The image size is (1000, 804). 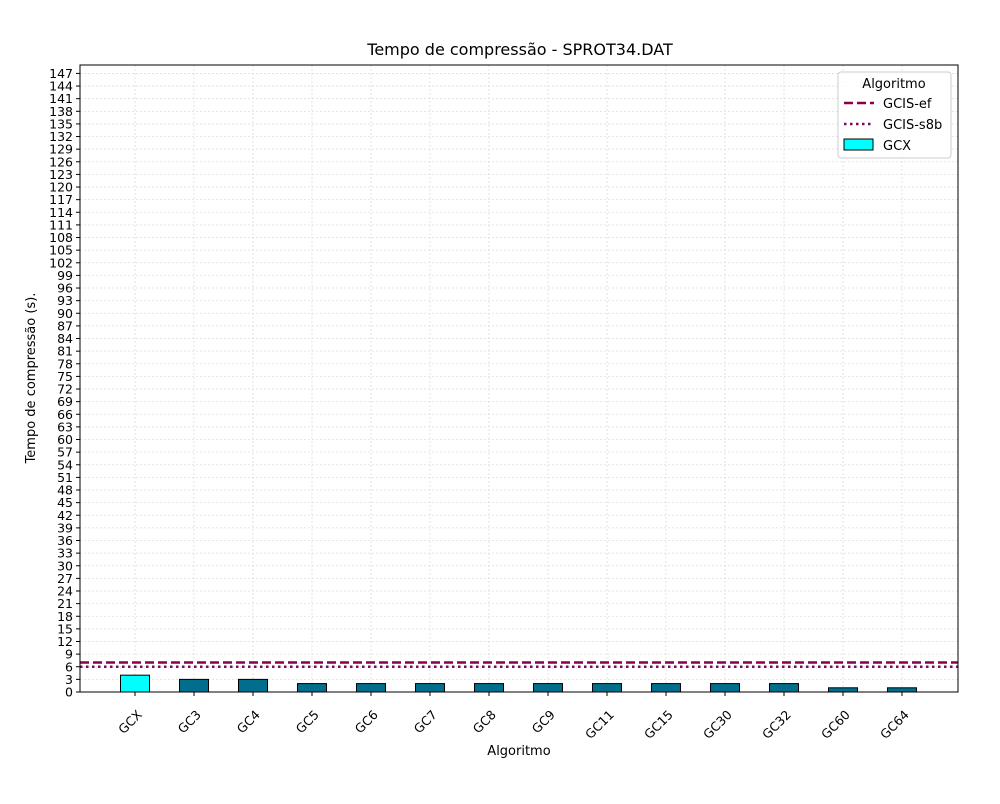 What do you see at coordinates (65, 591) in the screenshot?
I see `y-tick-label: 24` at bounding box center [65, 591].